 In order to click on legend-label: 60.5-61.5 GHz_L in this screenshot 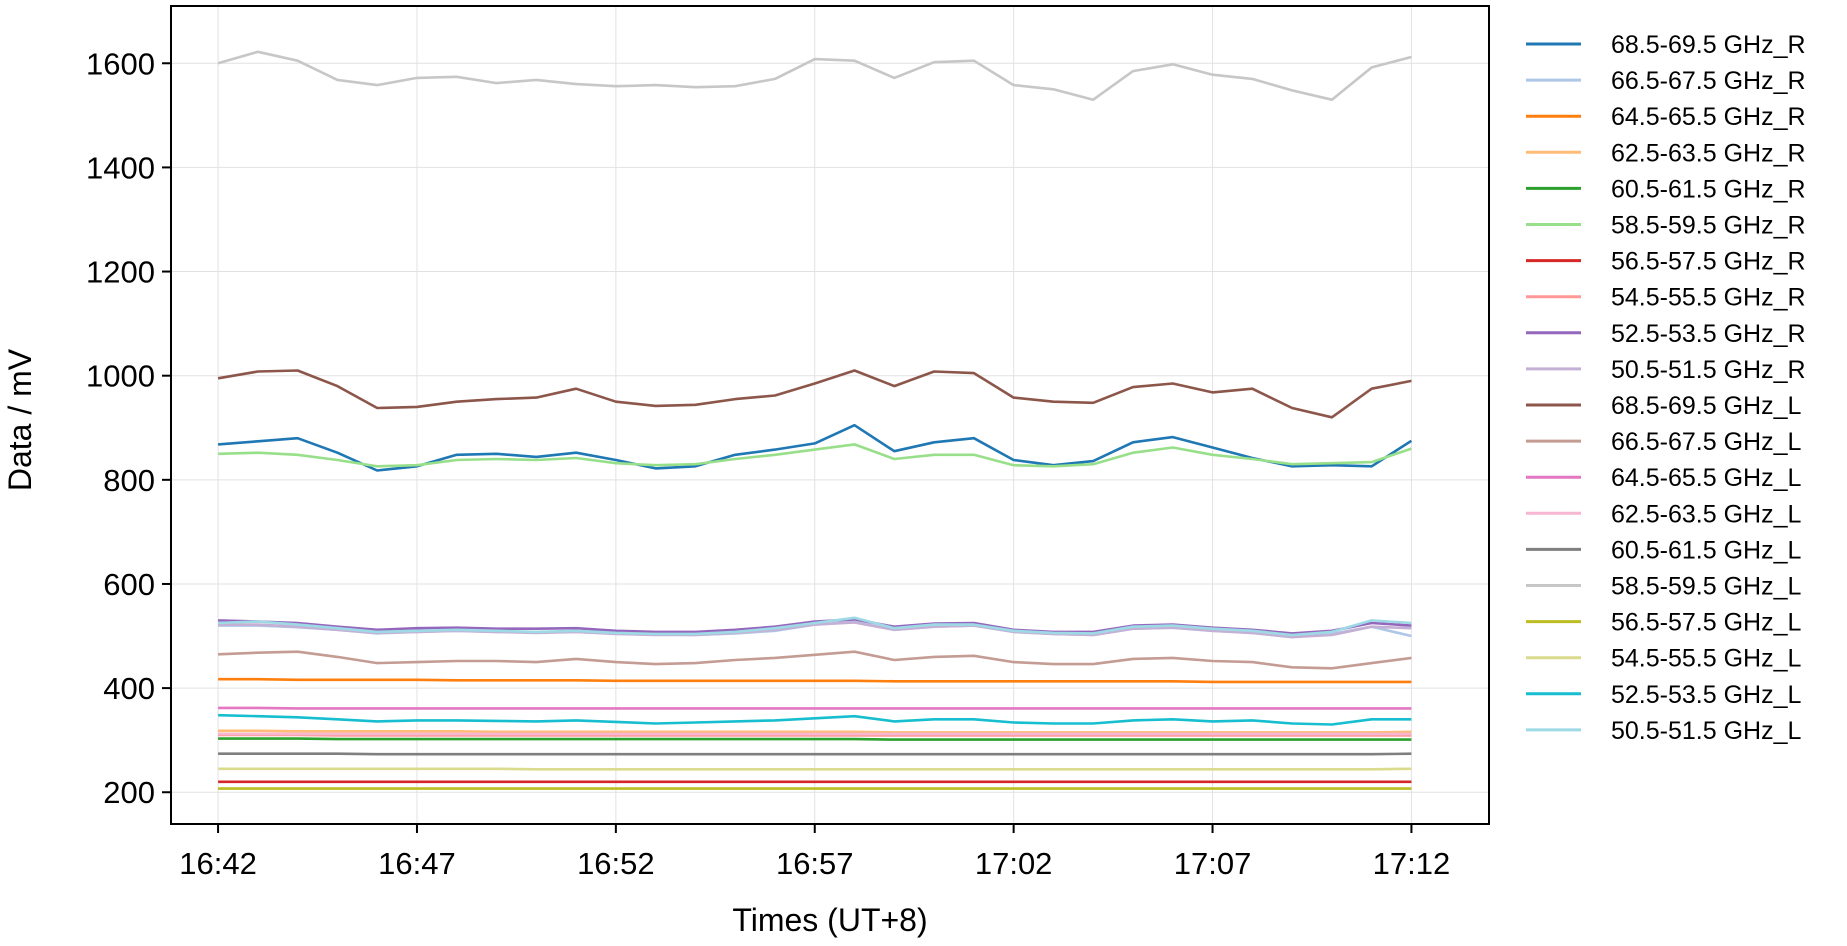, I will do `click(1706, 550)`.